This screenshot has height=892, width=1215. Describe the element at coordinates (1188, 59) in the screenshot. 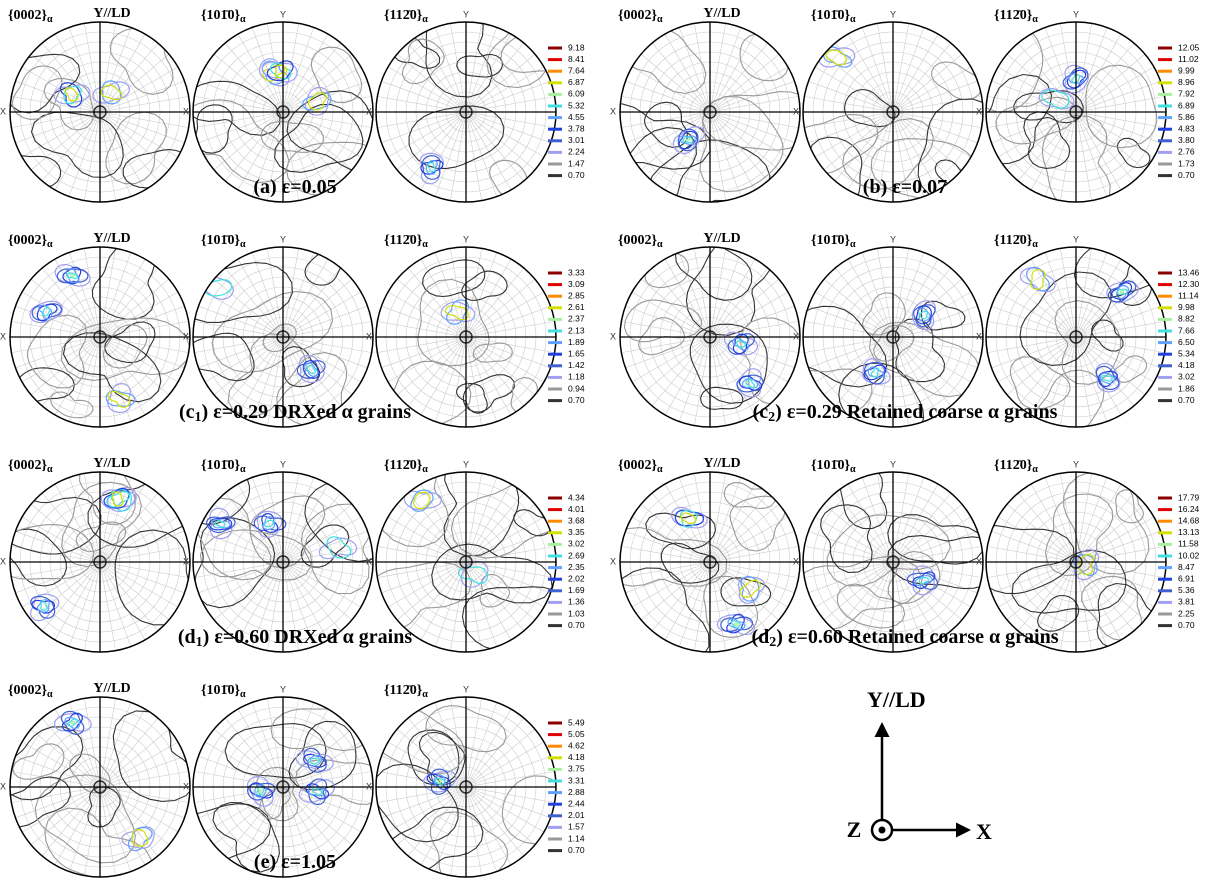

I see `legend-label: 11.02` at that location.